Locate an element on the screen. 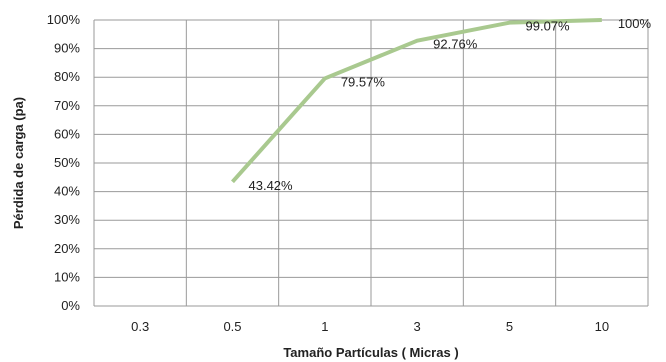 This screenshot has width=666, height=362. data-label: 100% is located at coordinates (635, 23).